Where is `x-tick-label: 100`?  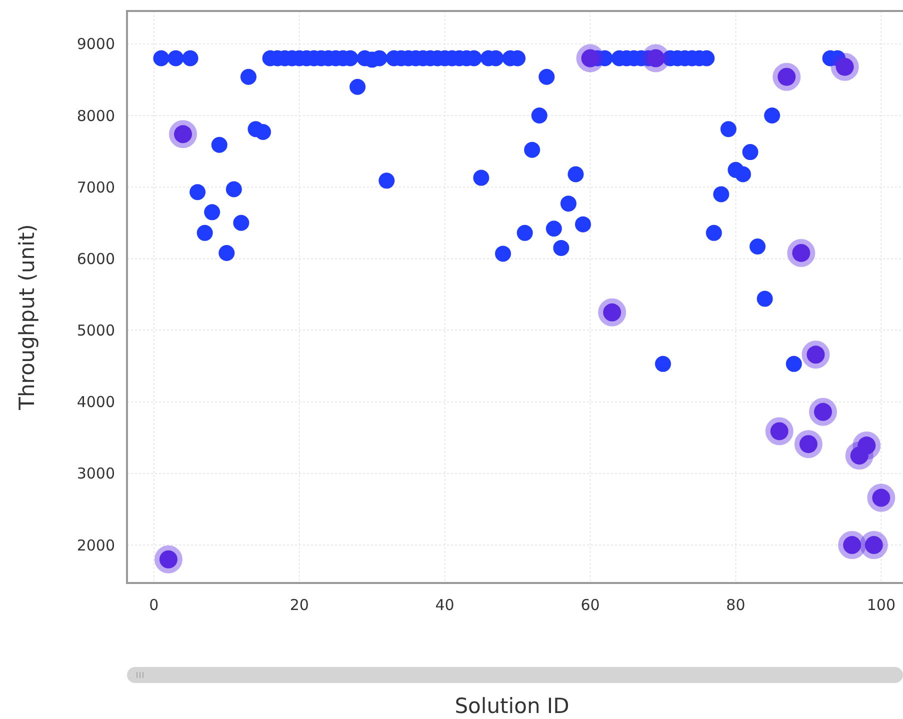 x-tick-label: 100 is located at coordinates (881, 605).